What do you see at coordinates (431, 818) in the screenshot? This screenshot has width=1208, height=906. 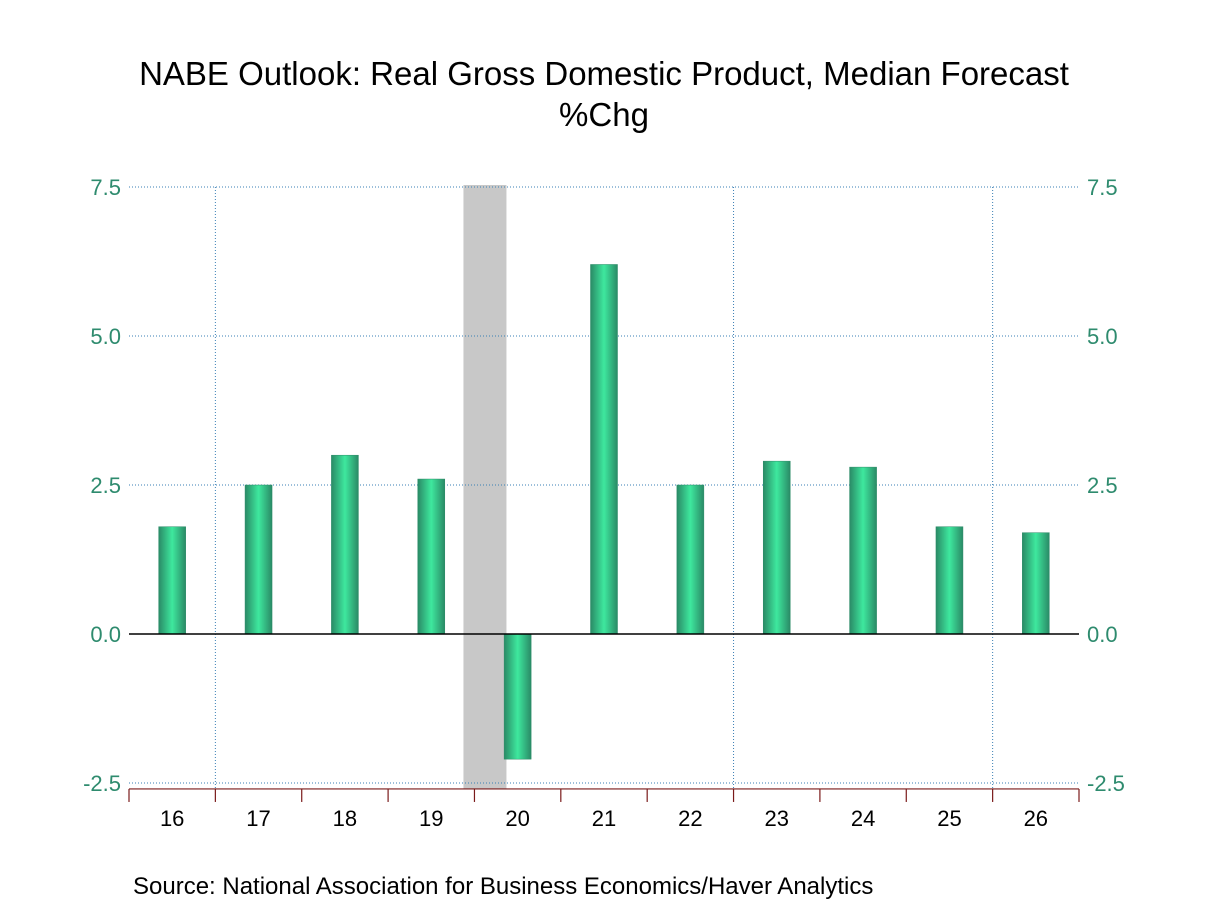 I see `x-tick-label: 19` at bounding box center [431, 818].